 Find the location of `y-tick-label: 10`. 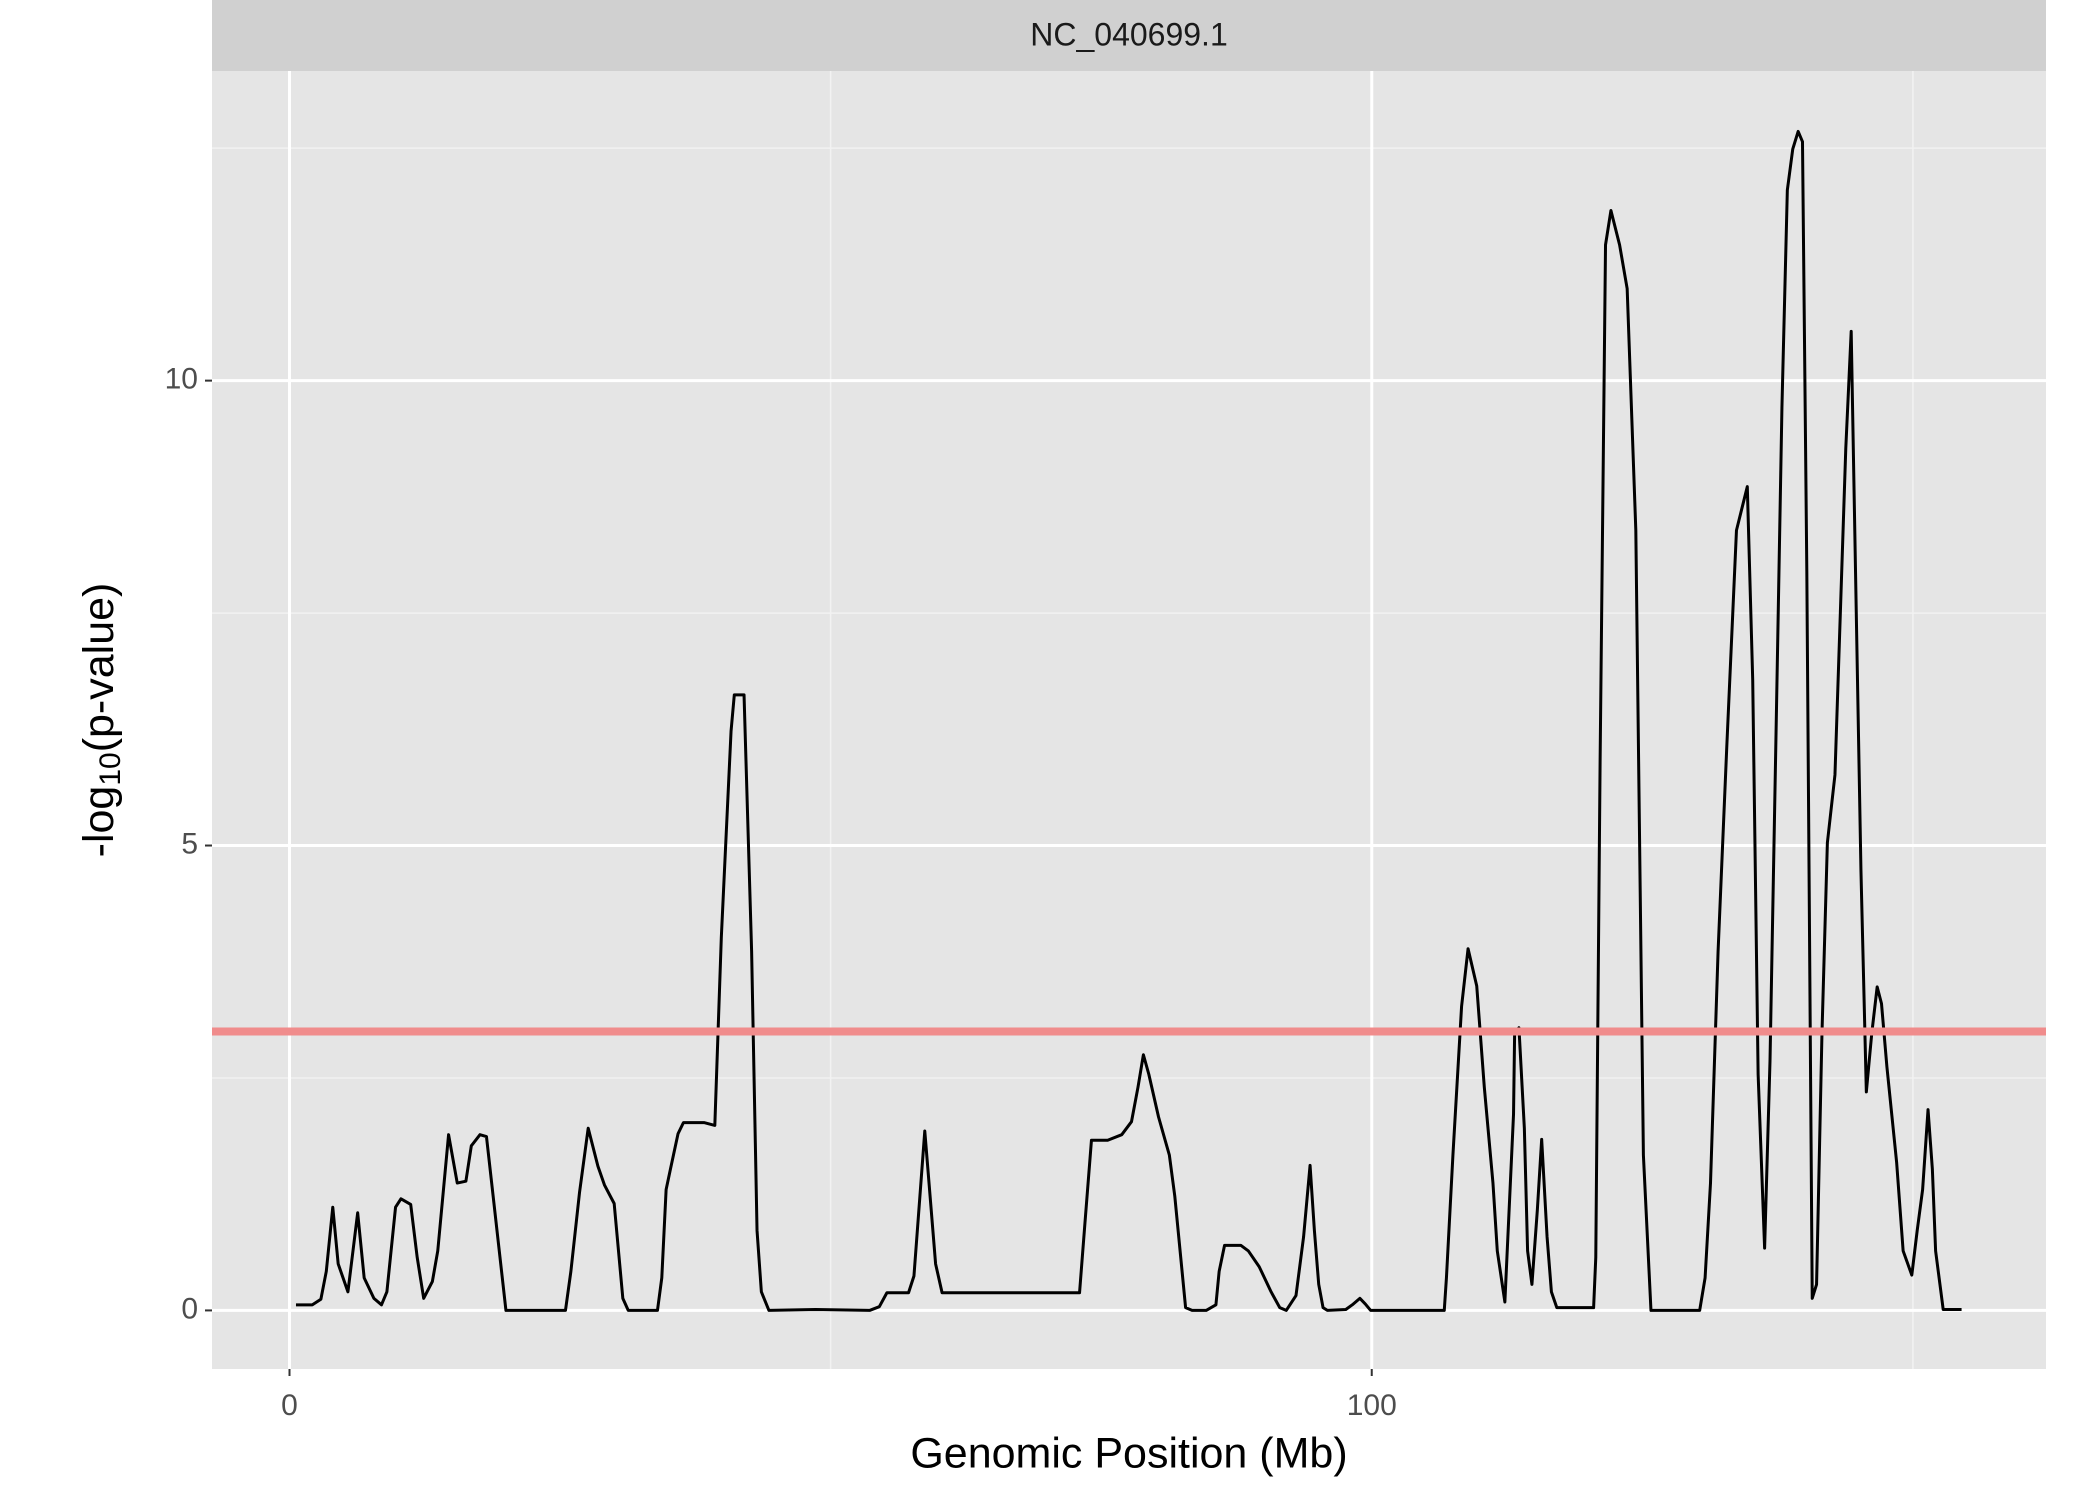

y-tick-label: 10 is located at coordinates (181, 379).